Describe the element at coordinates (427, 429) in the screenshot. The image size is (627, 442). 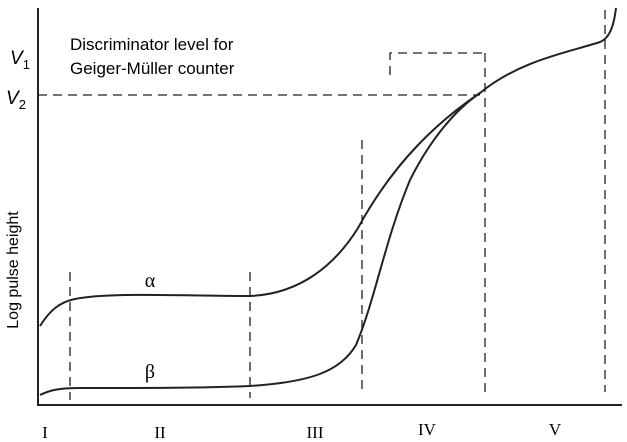
I see `region-label: IV` at that location.